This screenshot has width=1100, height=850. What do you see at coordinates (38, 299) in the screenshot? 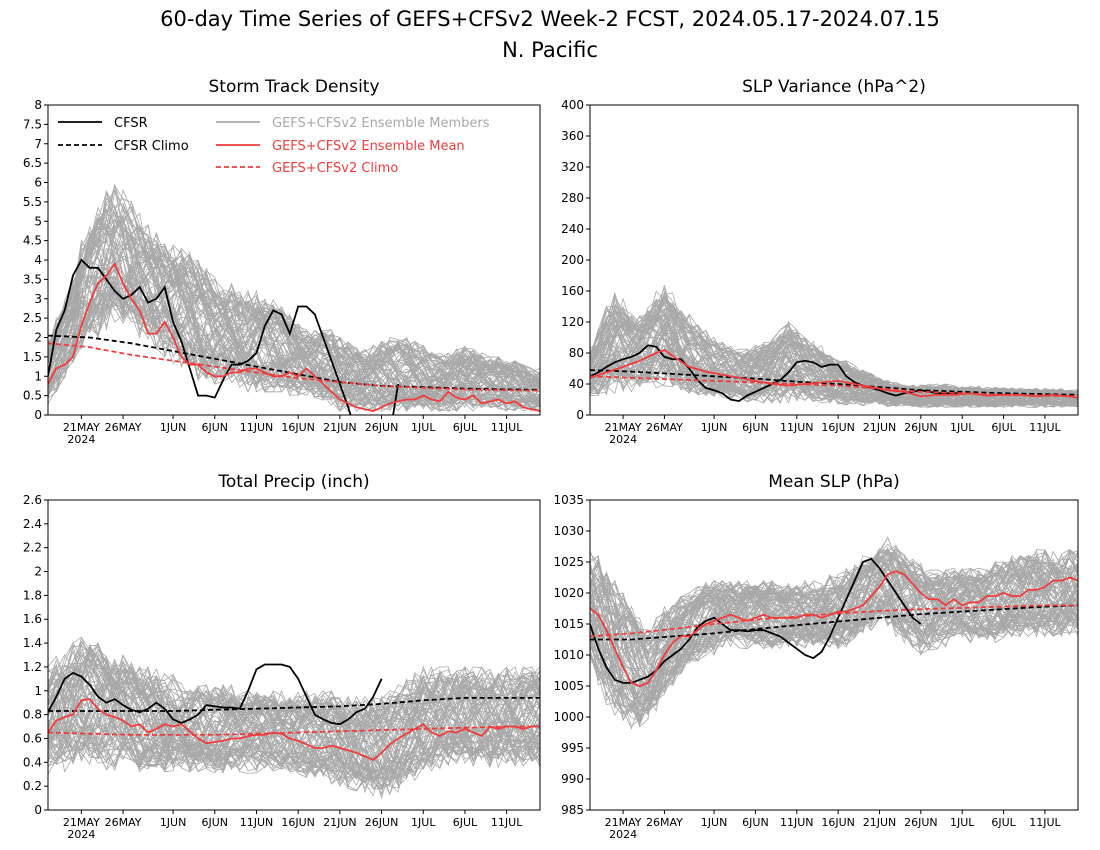
I see `y-tick-label: 3` at bounding box center [38, 299].